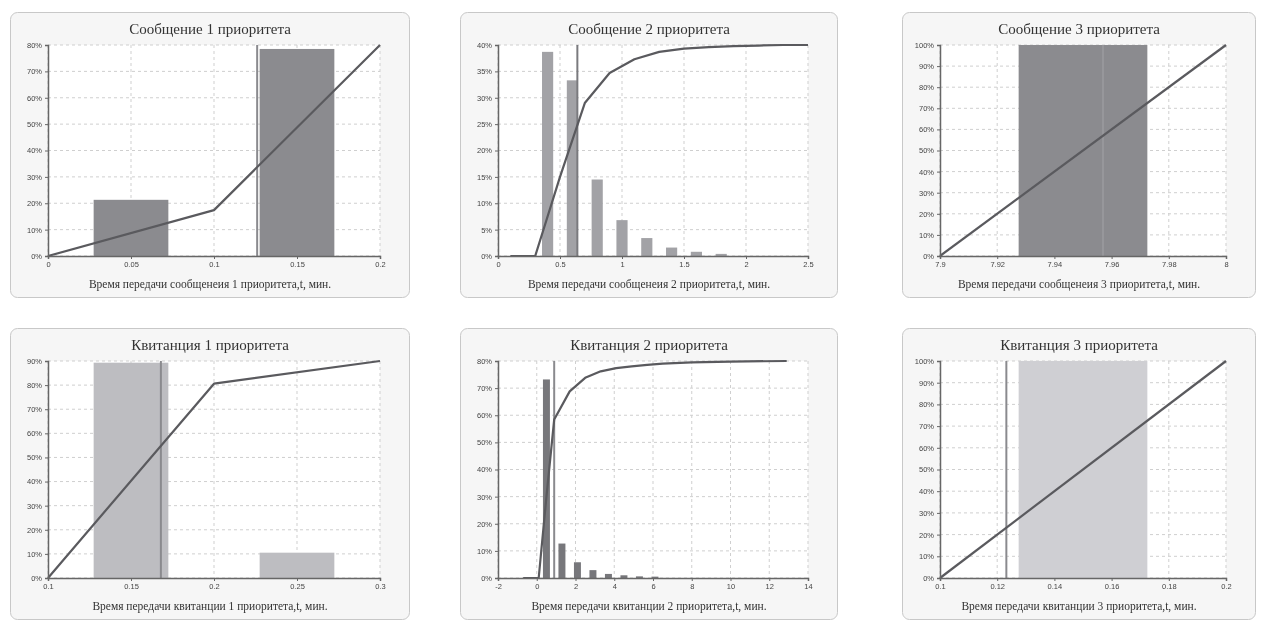 This screenshot has height=624, width=1263. Describe the element at coordinates (1079, 29) in the screenshot. I see `chart-title: Сообщение 3 приоритета` at that location.